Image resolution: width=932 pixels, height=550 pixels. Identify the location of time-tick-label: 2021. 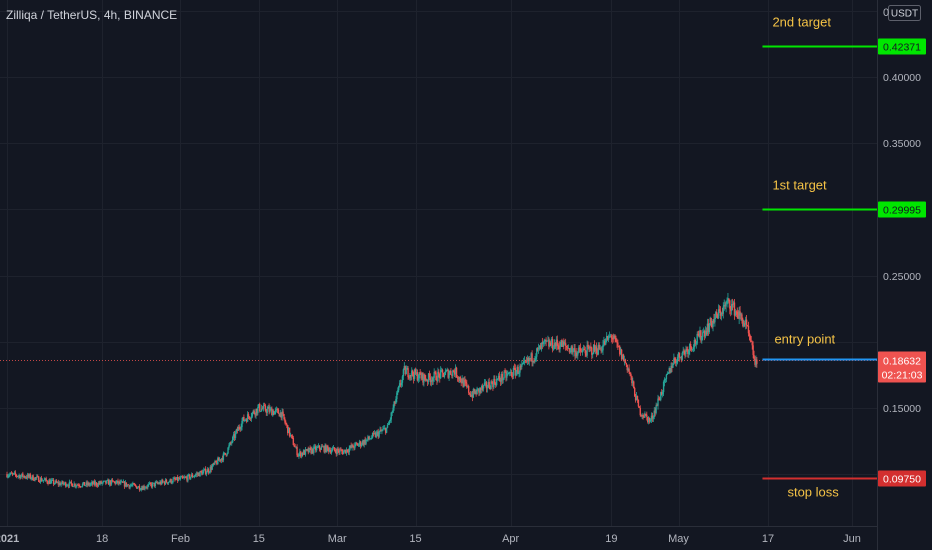
(9, 539).